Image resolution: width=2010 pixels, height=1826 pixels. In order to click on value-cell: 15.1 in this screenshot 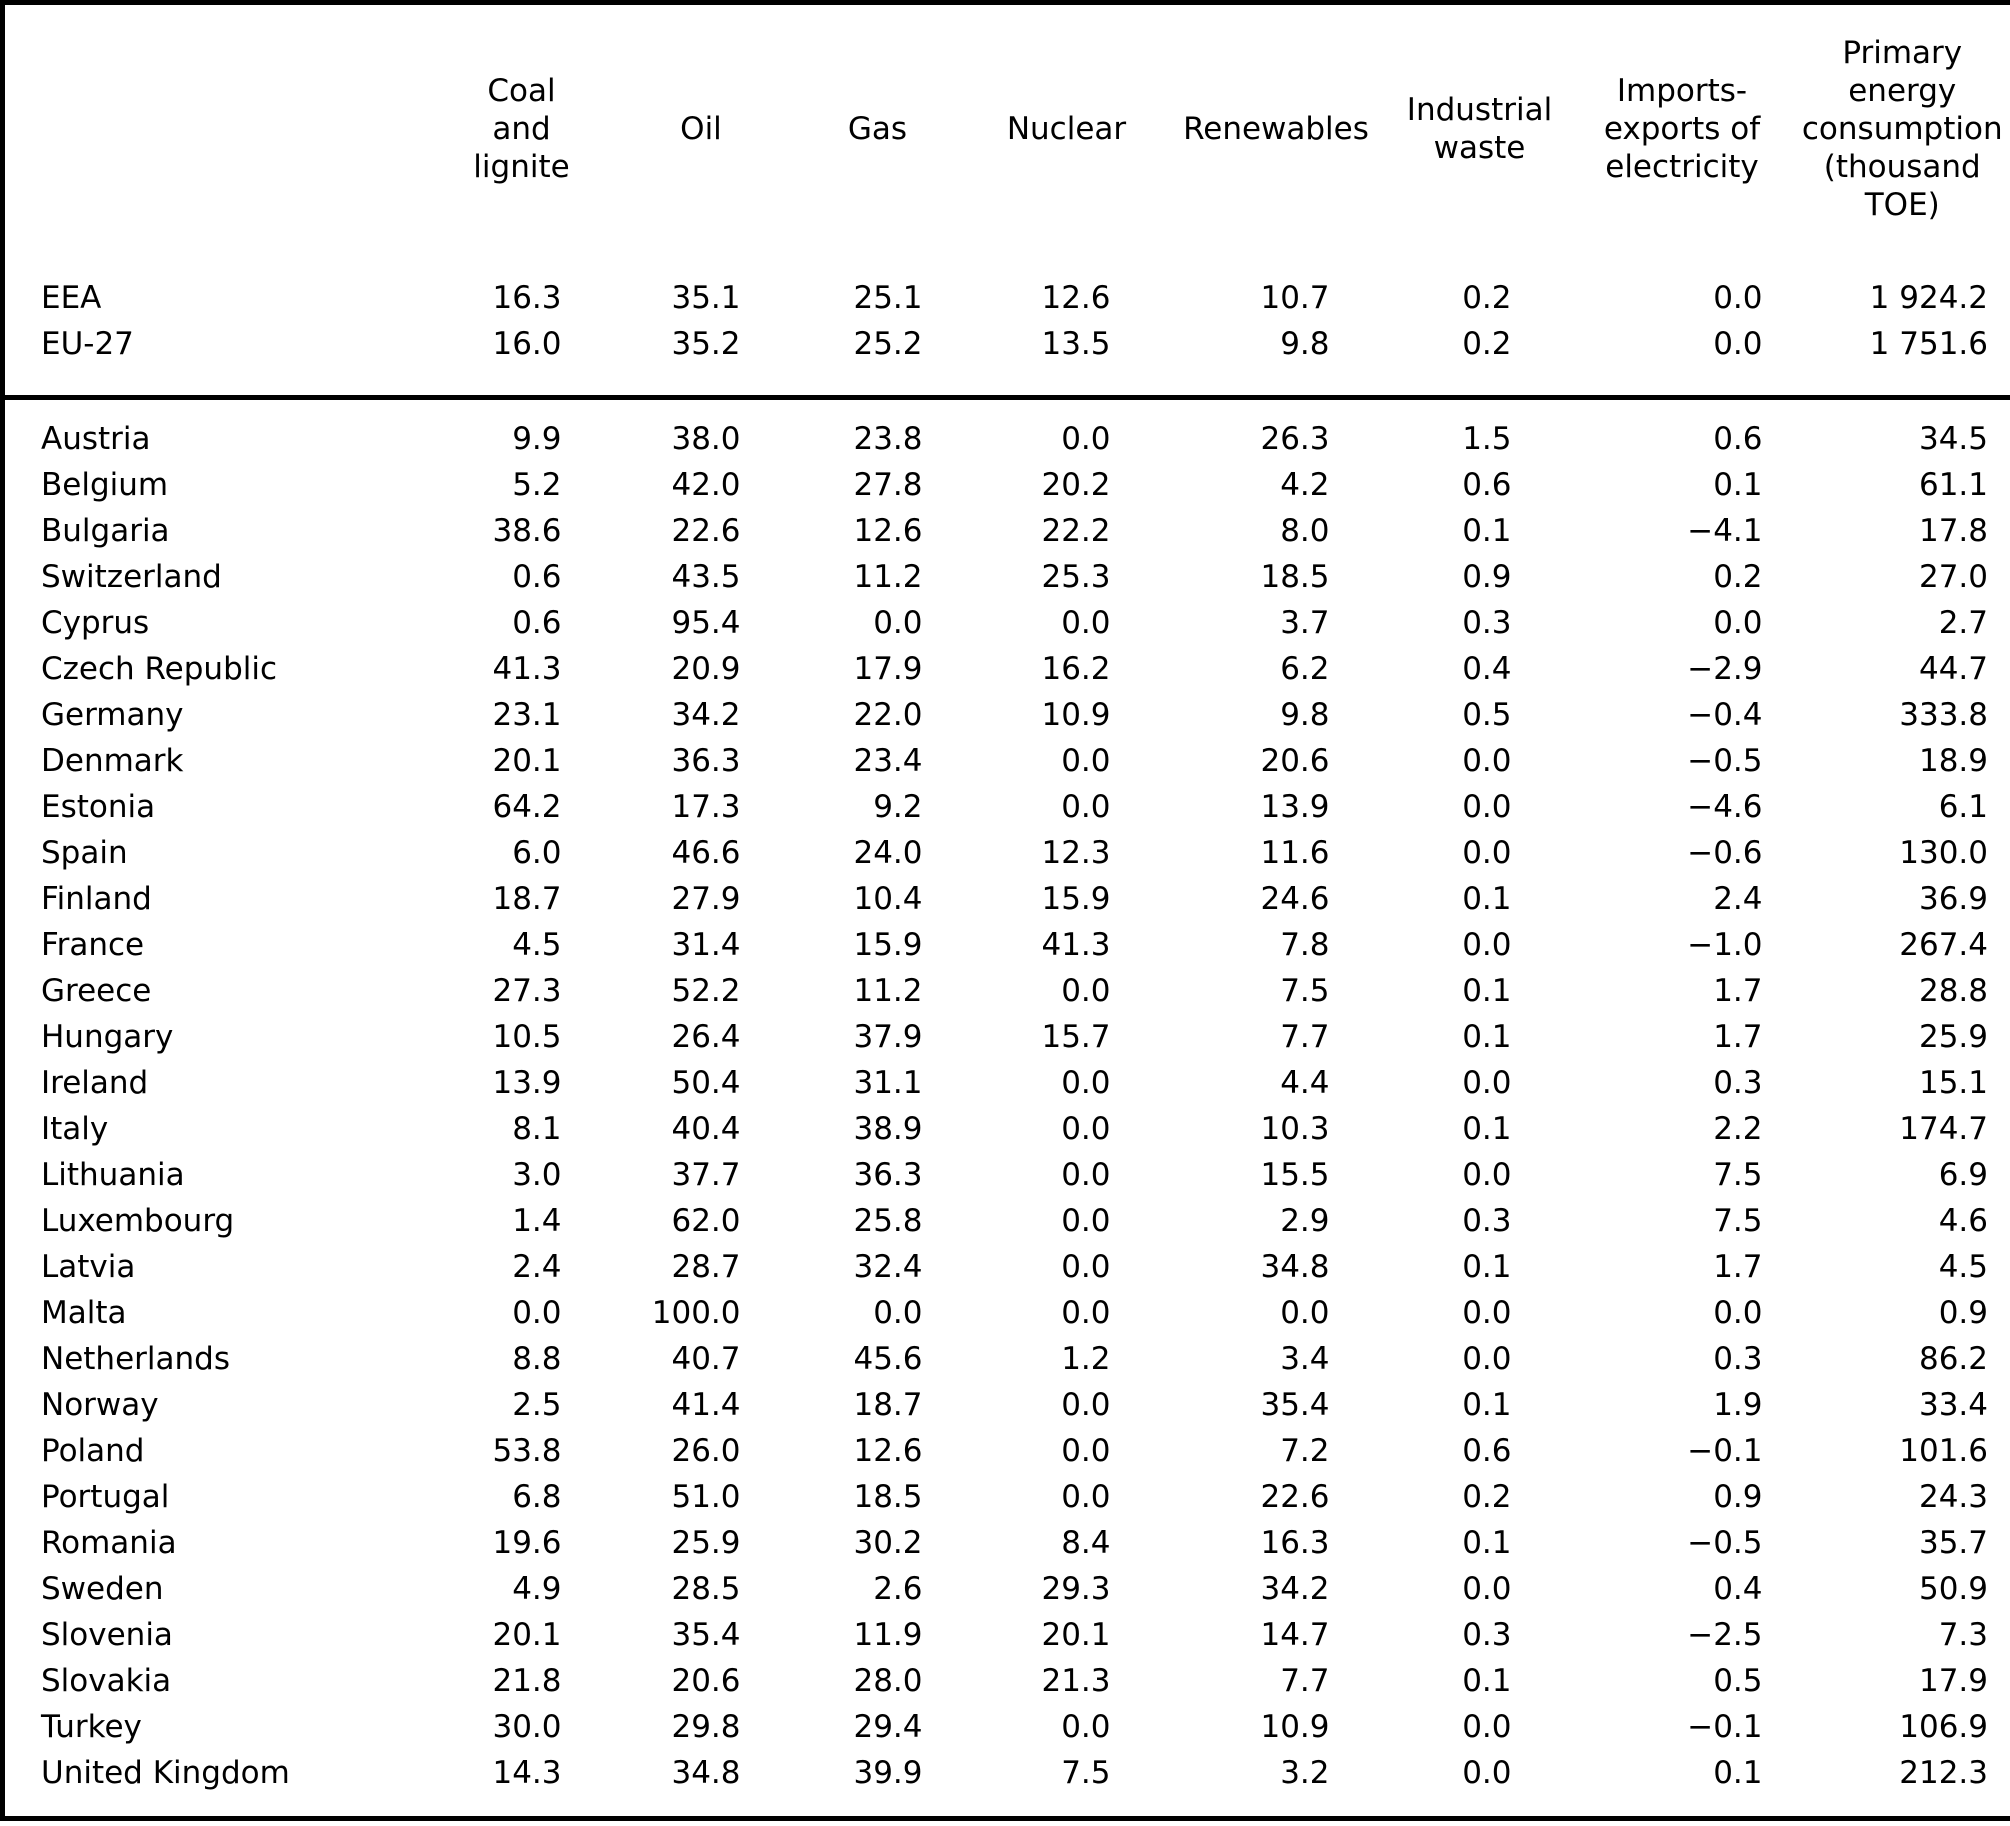, I will do `click(1953, 1083)`.